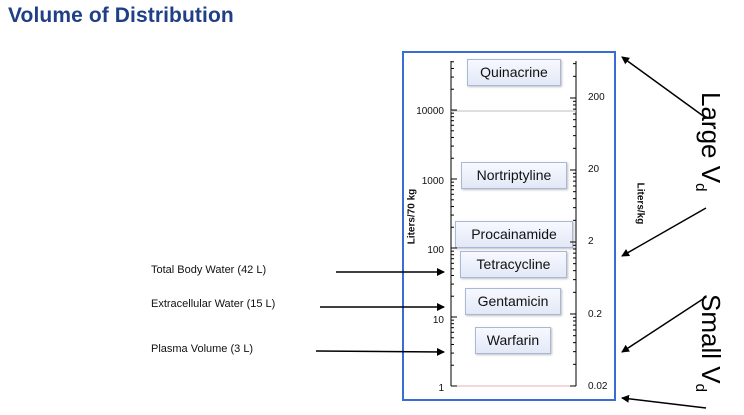 The width and height of the screenshot is (744, 415). Describe the element at coordinates (454, 224) in the screenshot. I see `left-minor-ticks` at that location.